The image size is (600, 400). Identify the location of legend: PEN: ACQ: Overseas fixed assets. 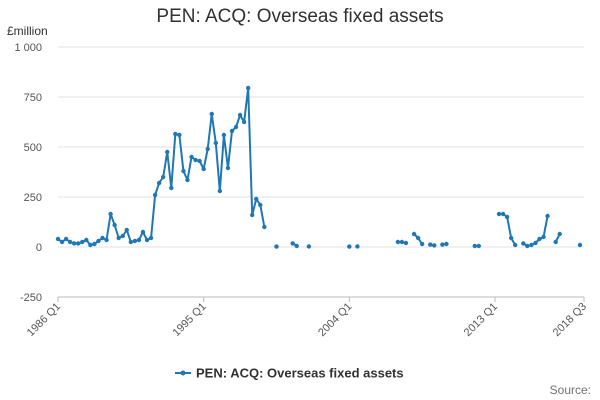
(289, 373).